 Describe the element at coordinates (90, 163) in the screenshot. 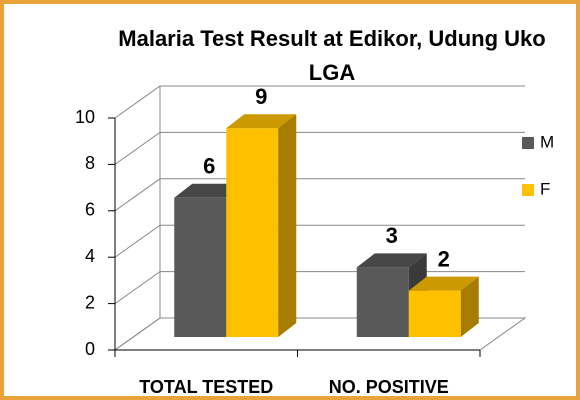

I see `y-tick-label: 8` at that location.